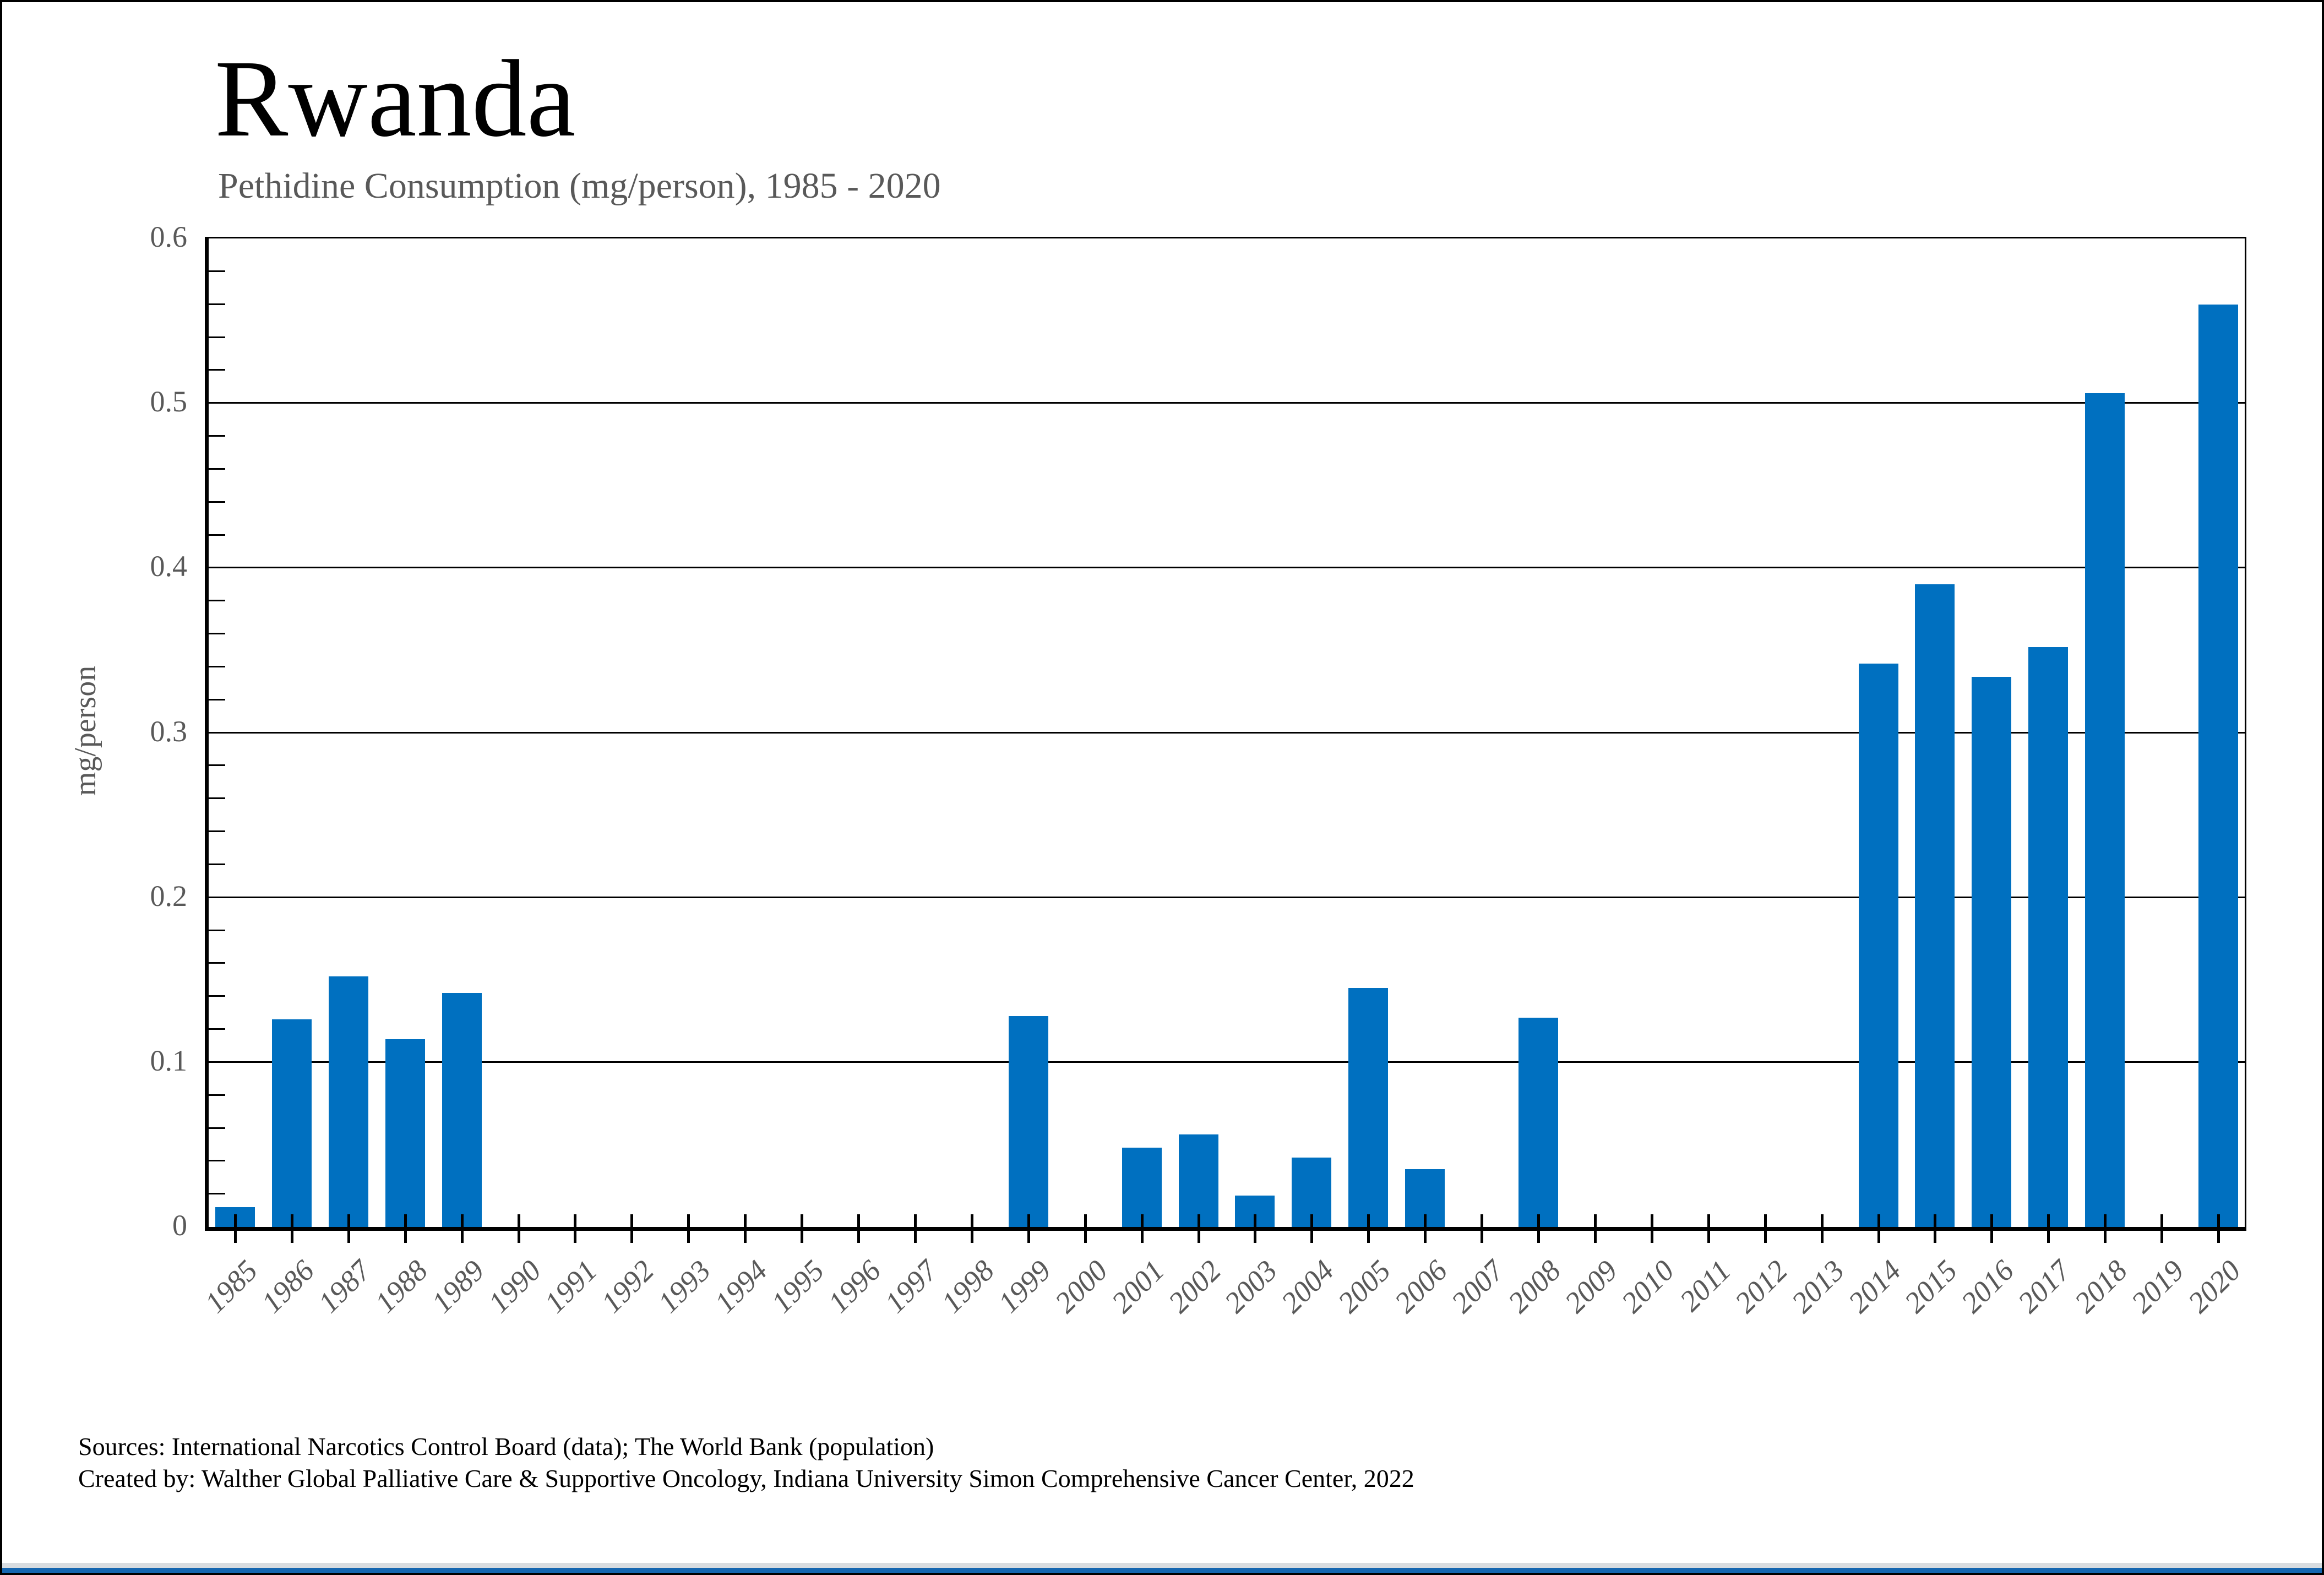 The width and height of the screenshot is (2324, 1575). What do you see at coordinates (632, 1229) in the screenshot?
I see `x-tick-1992` at bounding box center [632, 1229].